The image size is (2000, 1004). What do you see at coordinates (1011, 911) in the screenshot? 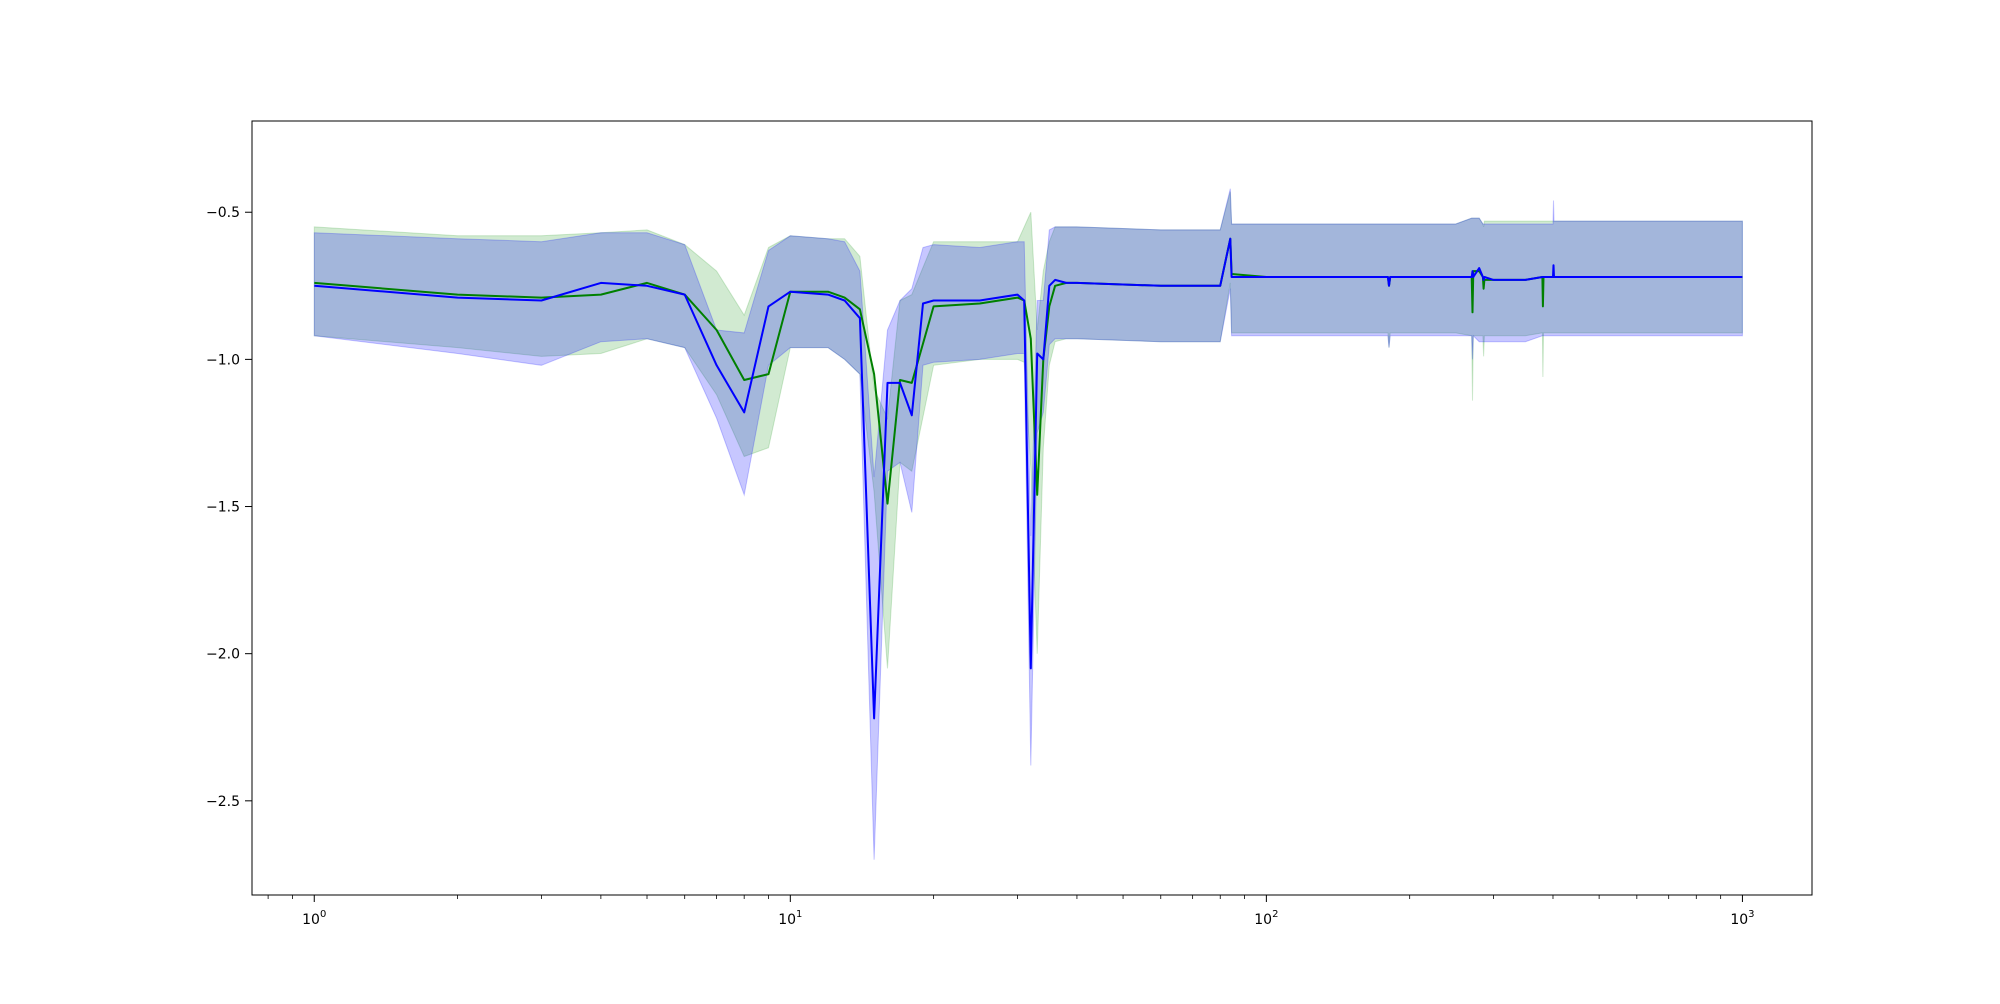
I see `x-axis: 10⁰ 10¹ 10² 10³` at bounding box center [1011, 911].